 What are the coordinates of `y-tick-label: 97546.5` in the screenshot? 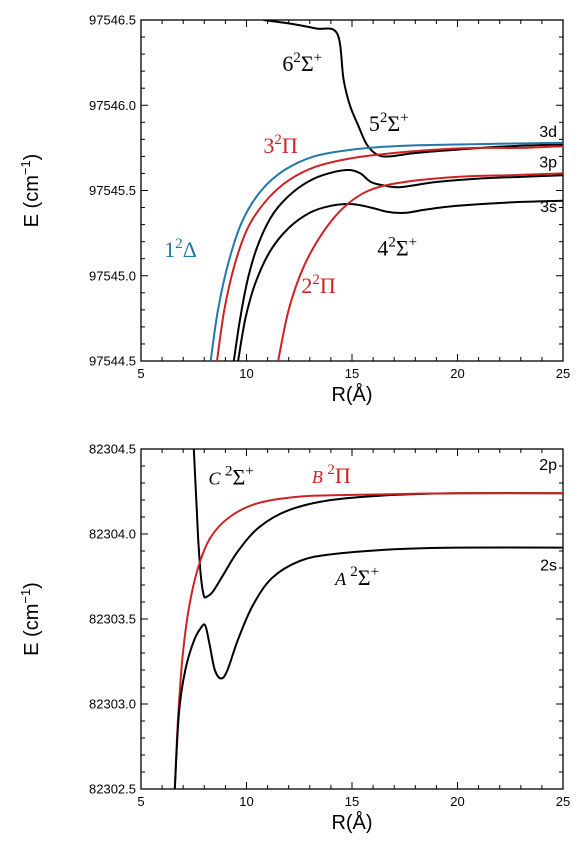 It's located at (112, 20).